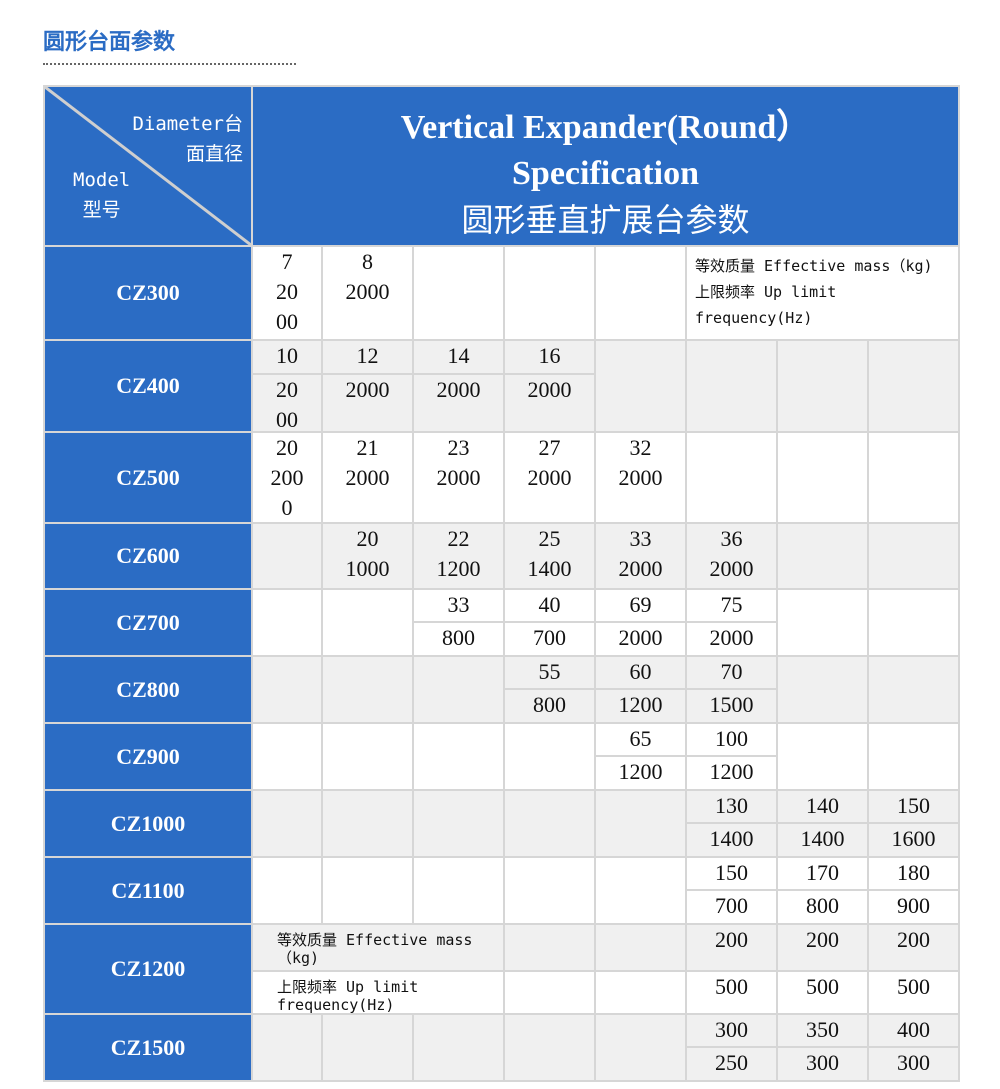 Image resolution: width=1000 pixels, height=1089 pixels. Describe the element at coordinates (148, 556) in the screenshot. I see `model-cell: CZ600` at that location.